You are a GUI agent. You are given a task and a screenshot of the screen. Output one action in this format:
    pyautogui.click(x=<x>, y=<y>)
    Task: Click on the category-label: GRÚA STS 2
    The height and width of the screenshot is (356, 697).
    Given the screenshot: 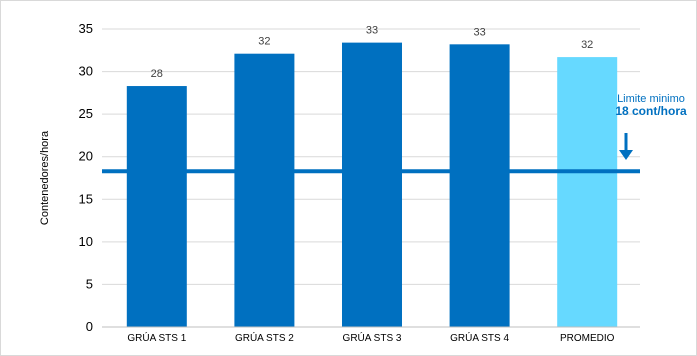 What is the action you would take?
    pyautogui.click(x=264, y=337)
    